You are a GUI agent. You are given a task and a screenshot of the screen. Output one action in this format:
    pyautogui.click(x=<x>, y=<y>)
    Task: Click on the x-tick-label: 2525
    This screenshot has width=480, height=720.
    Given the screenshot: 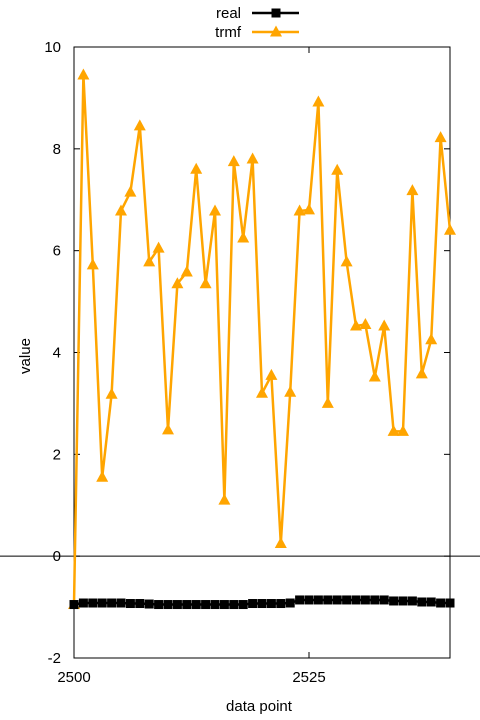 What is the action you would take?
    pyautogui.click(x=308, y=677)
    